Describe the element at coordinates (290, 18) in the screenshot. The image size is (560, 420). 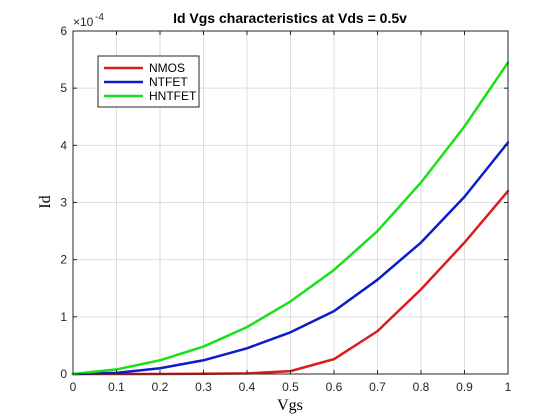
I see `chart-title: Id Vgs characteristics at Vds = 0.5v` at that location.